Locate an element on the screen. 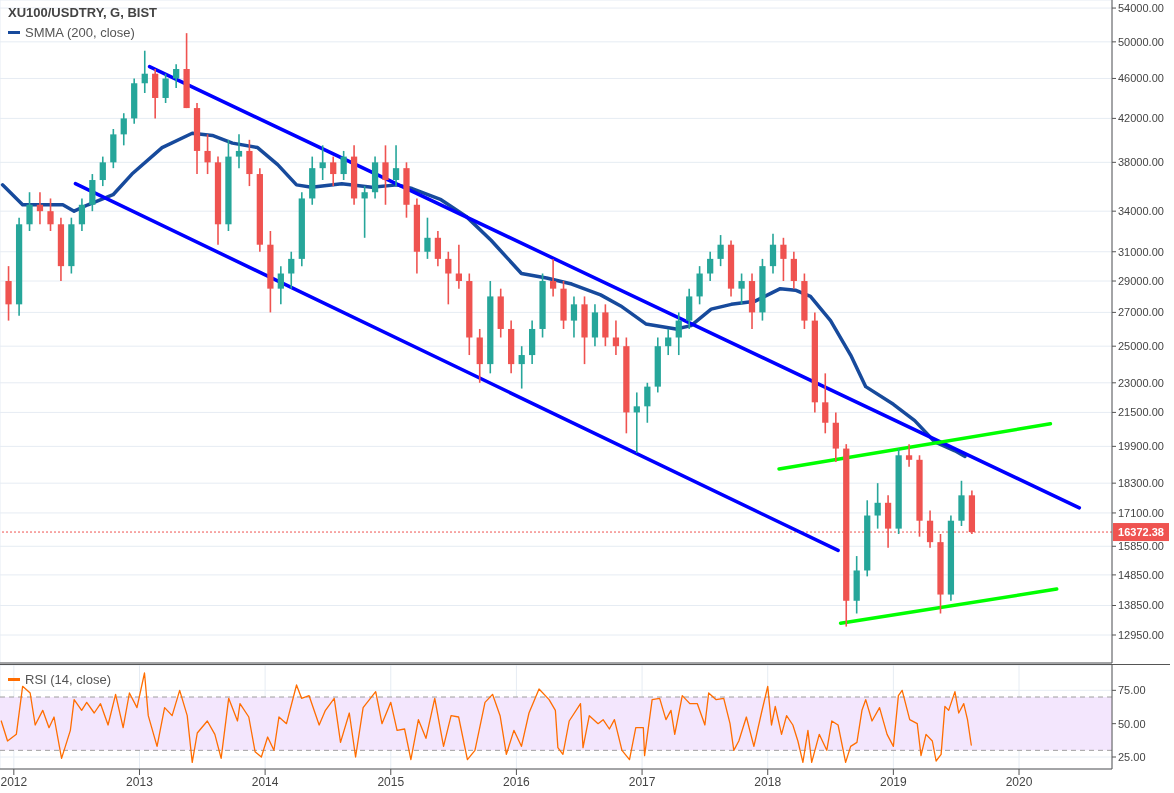  chart-title: XU100/USDTRY, G, BIST is located at coordinates (83, 12).